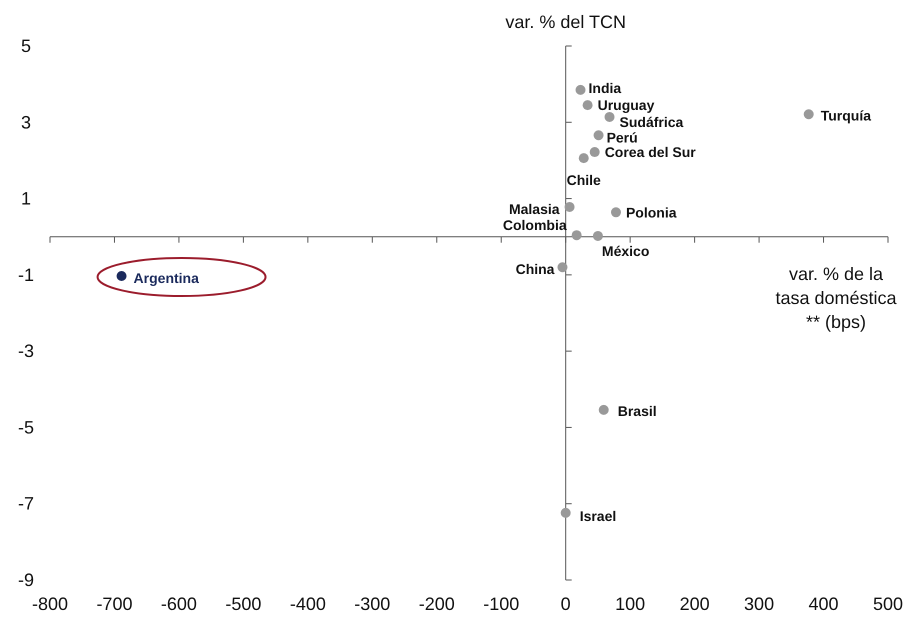  I want to click on x-tick-label: 500, so click(888, 604).